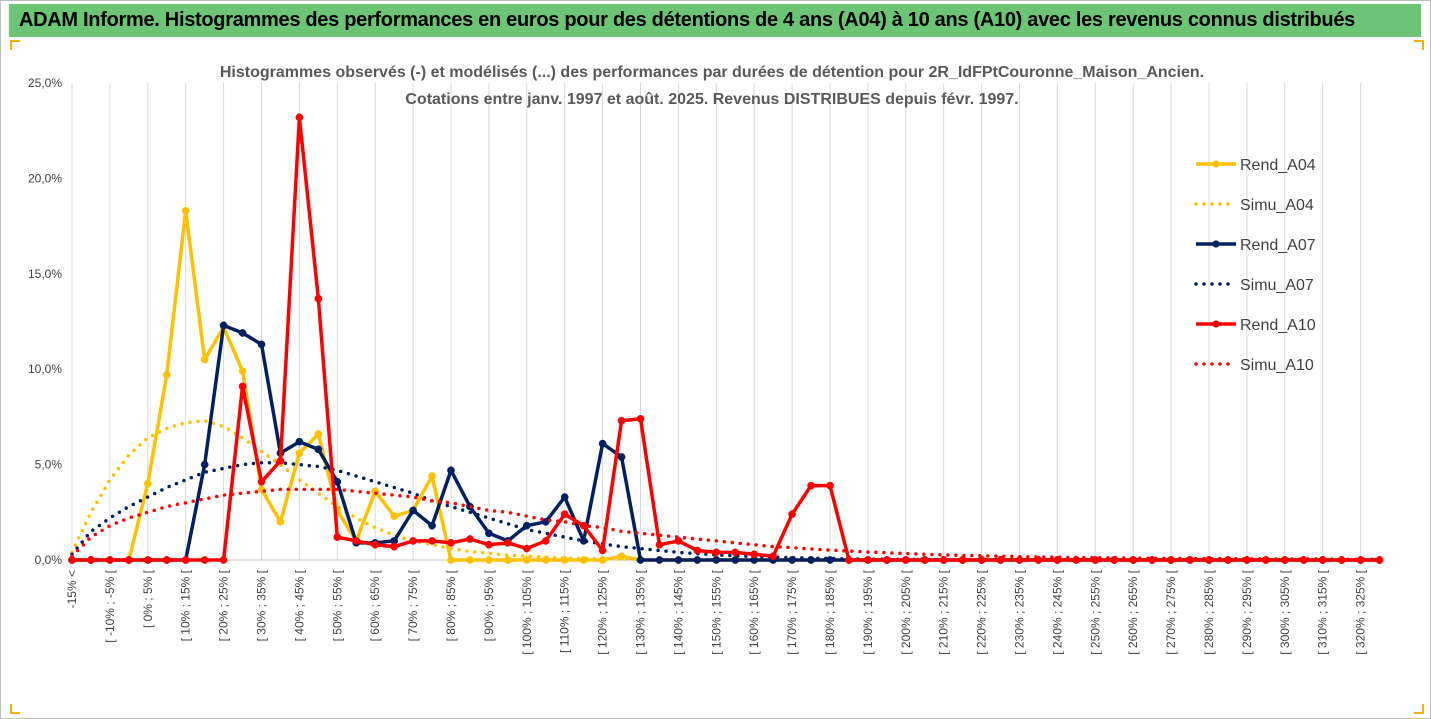 This screenshot has height=719, width=1431. I want to click on y-tick-label: 10,0%, so click(45, 369).